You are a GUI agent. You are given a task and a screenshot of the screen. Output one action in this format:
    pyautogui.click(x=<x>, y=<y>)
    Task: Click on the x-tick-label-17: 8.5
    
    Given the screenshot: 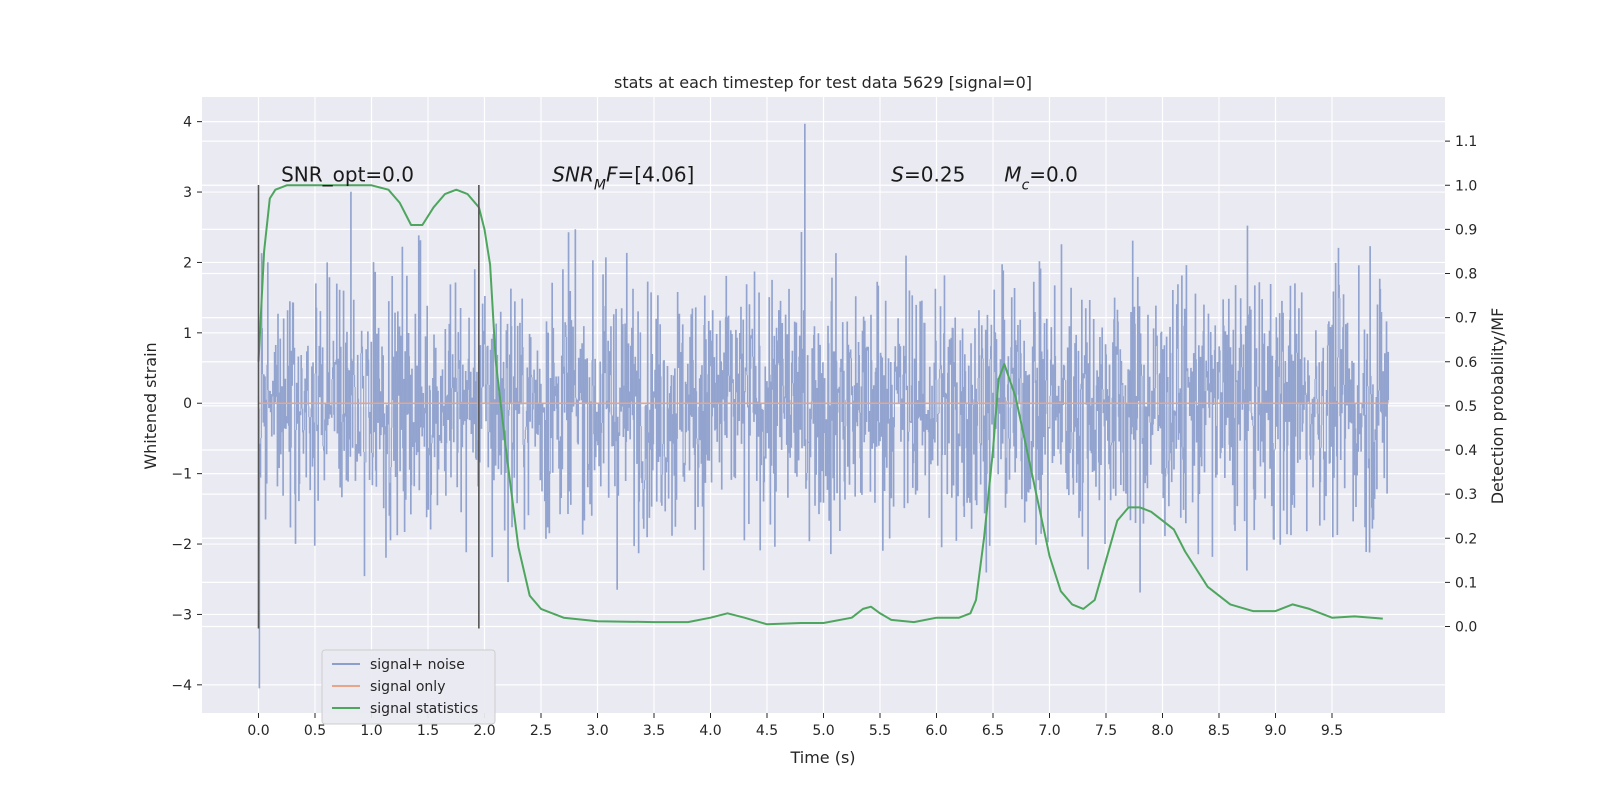 What is the action you would take?
    pyautogui.click(x=1219, y=731)
    